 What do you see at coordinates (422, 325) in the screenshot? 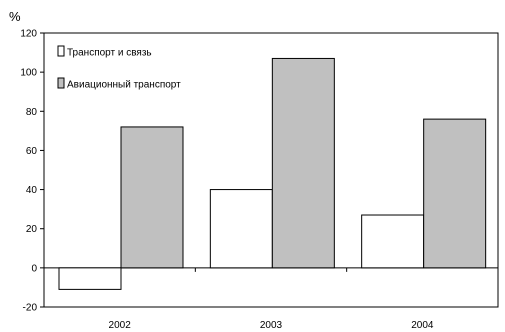
I see `x-tick-label: 2004` at bounding box center [422, 325].